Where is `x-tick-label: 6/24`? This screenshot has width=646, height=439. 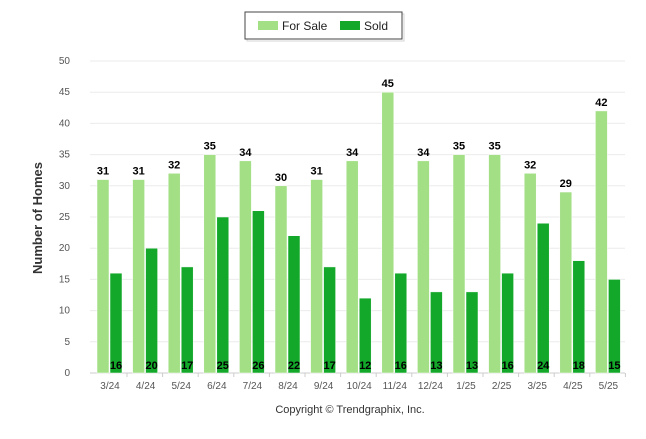 x-tick-label: 6/24 is located at coordinates (217, 386).